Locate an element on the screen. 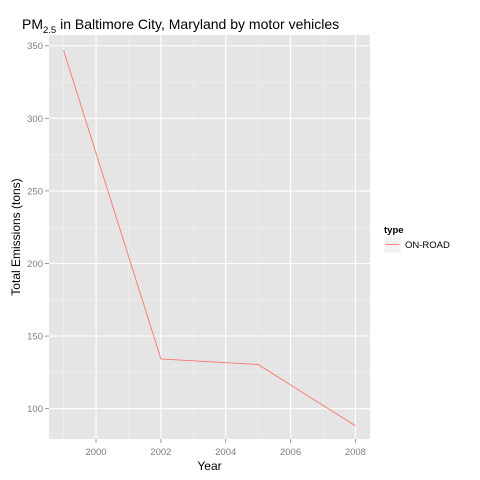 The image size is (480, 480). x-tick-label: 2006 is located at coordinates (290, 452).